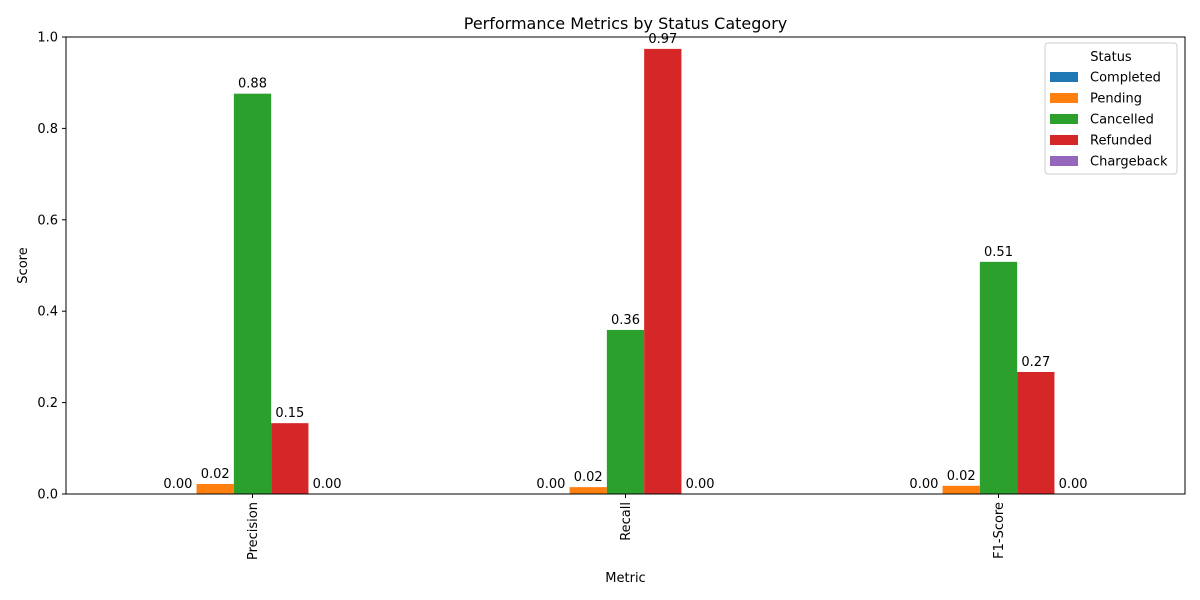  What do you see at coordinates (47, 495) in the screenshot?
I see `y-tick-label: 0.0` at bounding box center [47, 495].